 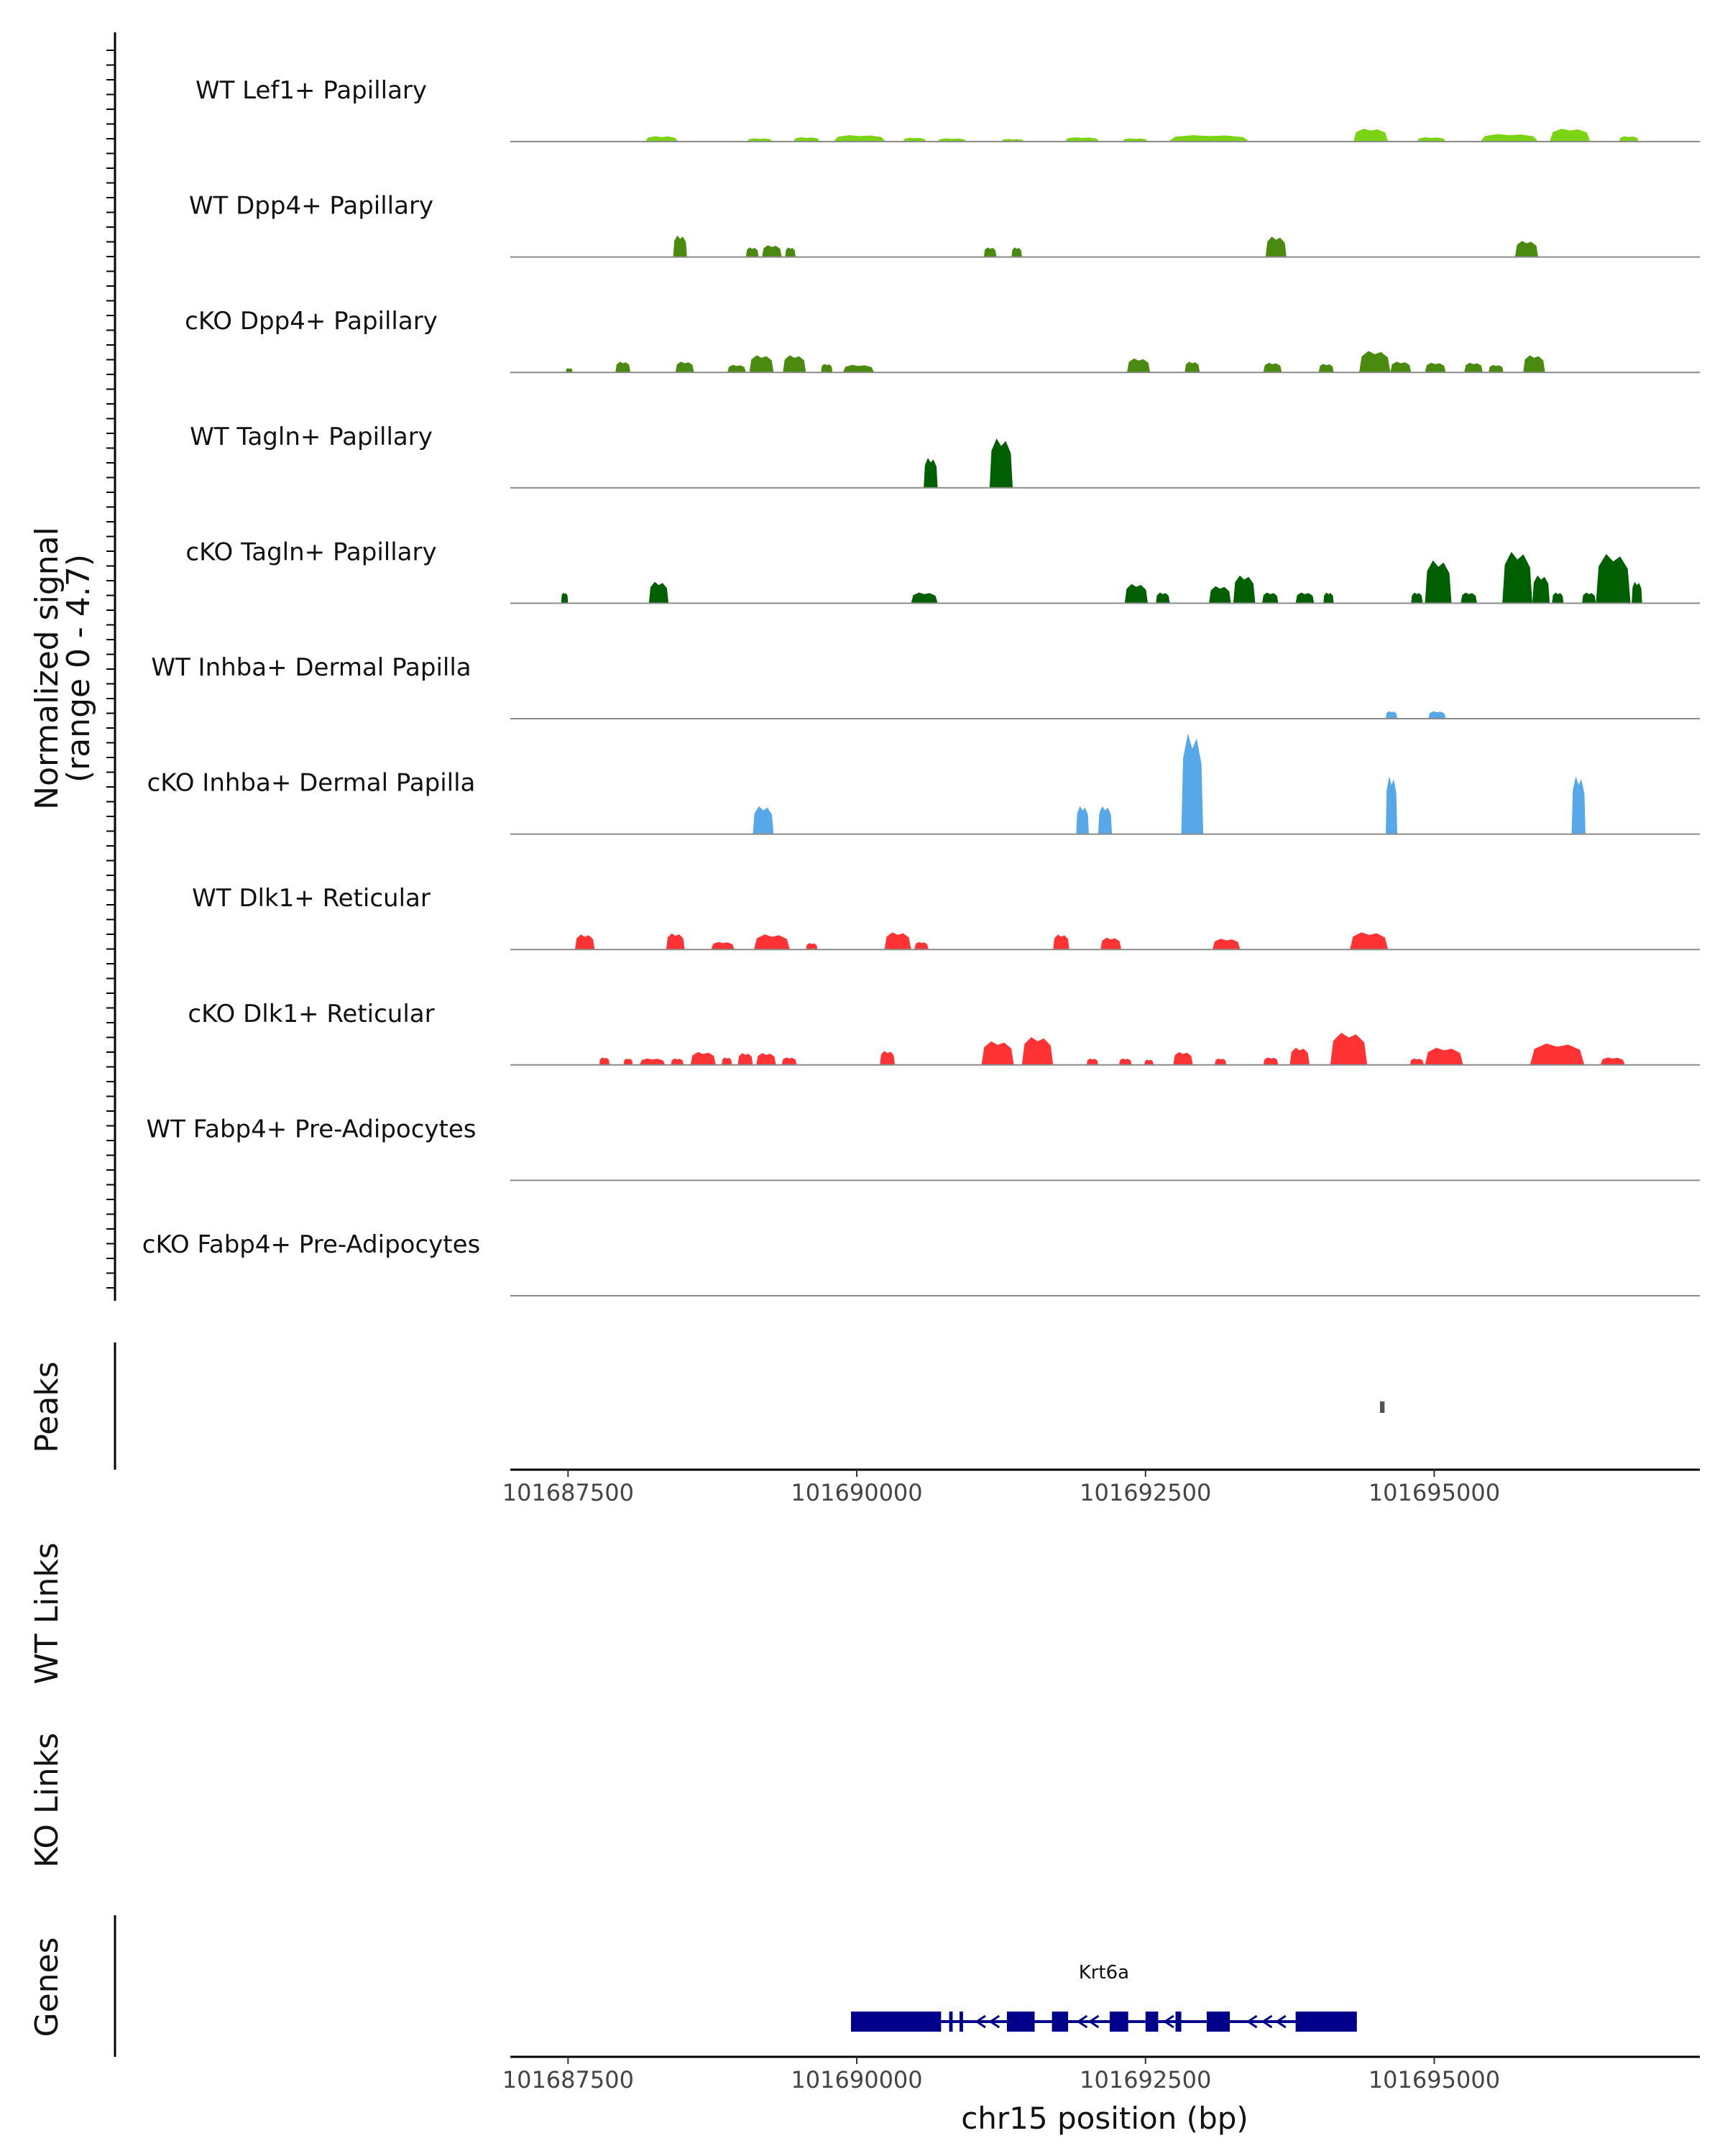 I want to click on track-label-6: cKO Inhba+ Dermal Papilla, so click(x=311, y=784).